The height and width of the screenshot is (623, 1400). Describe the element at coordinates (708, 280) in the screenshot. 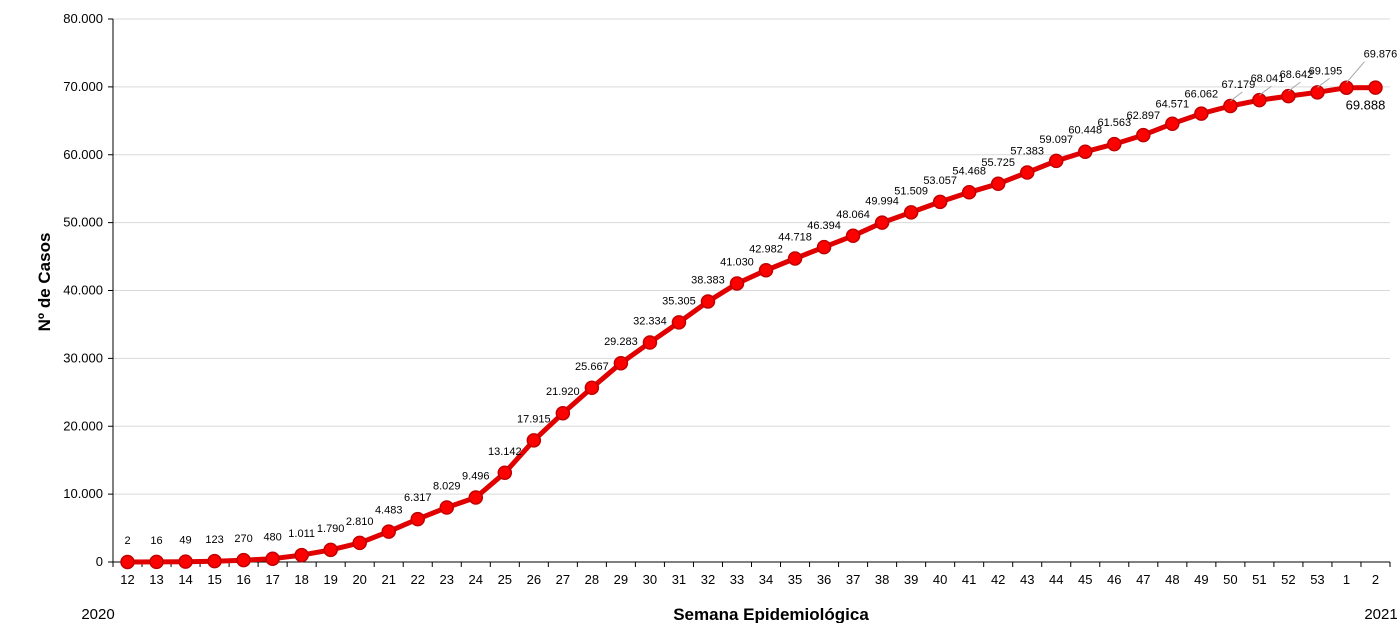

I see `data-label: 38.383` at that location.